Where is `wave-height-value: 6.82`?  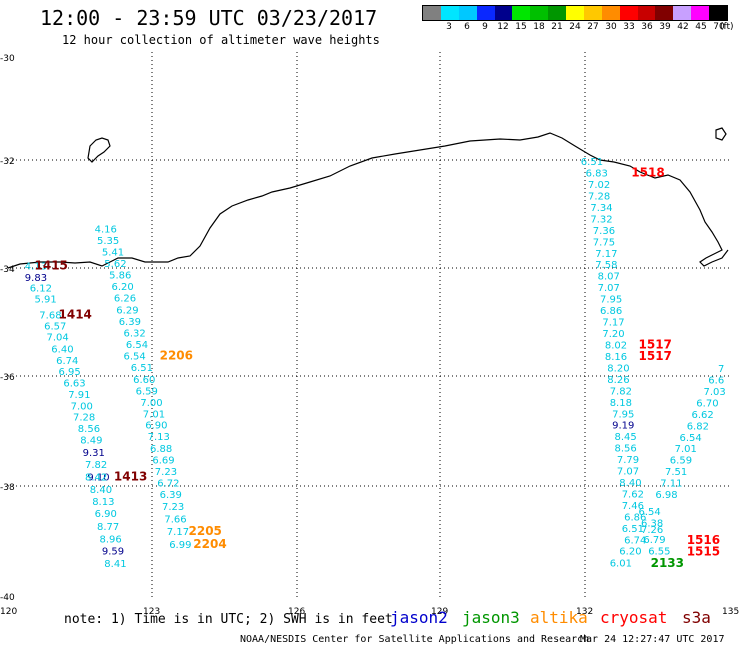
wave-height-value: 6.82 is located at coordinates (698, 426).